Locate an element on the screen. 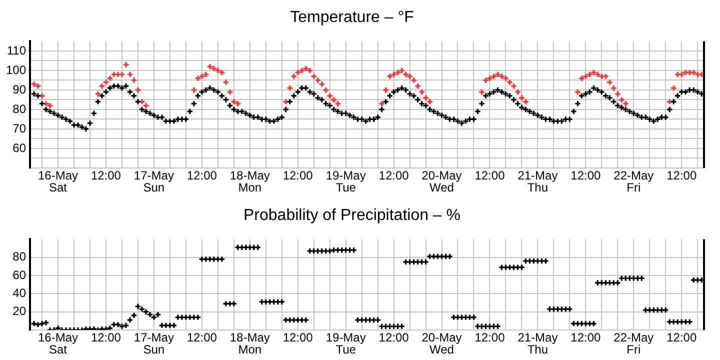 This screenshot has width=720, height=360. y-tick-label: 110 is located at coordinates (16, 50).